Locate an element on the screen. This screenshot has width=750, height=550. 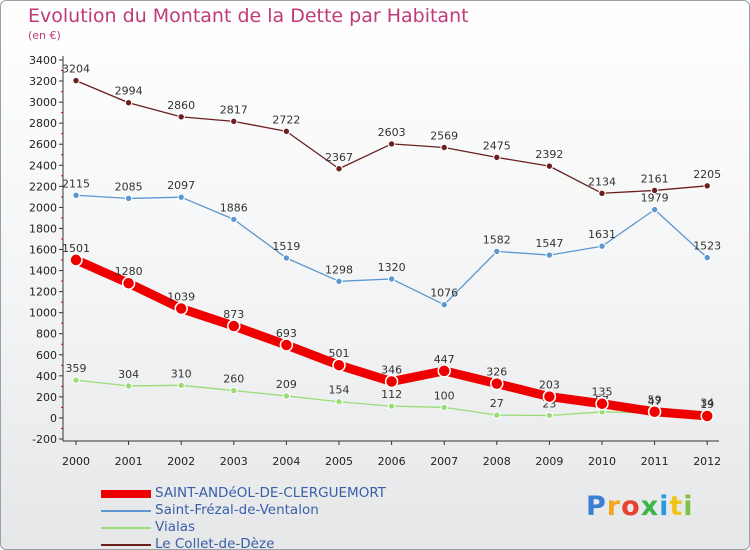
y-tick-label: -200 is located at coordinates (44, 439).